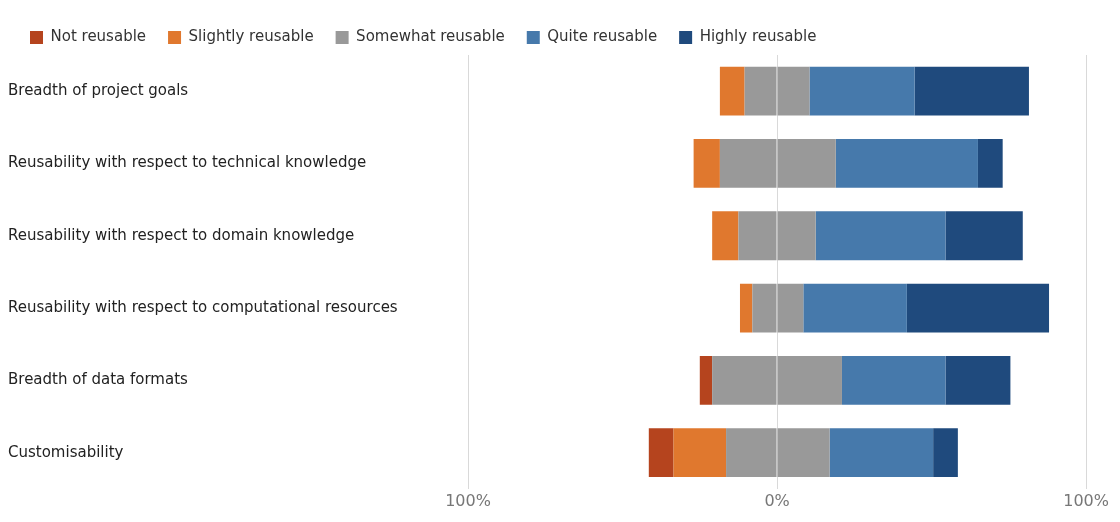  Describe the element at coordinates (203, 306) in the screenshot. I see `y-tick-label: Reusability with respect to computational resources` at that location.